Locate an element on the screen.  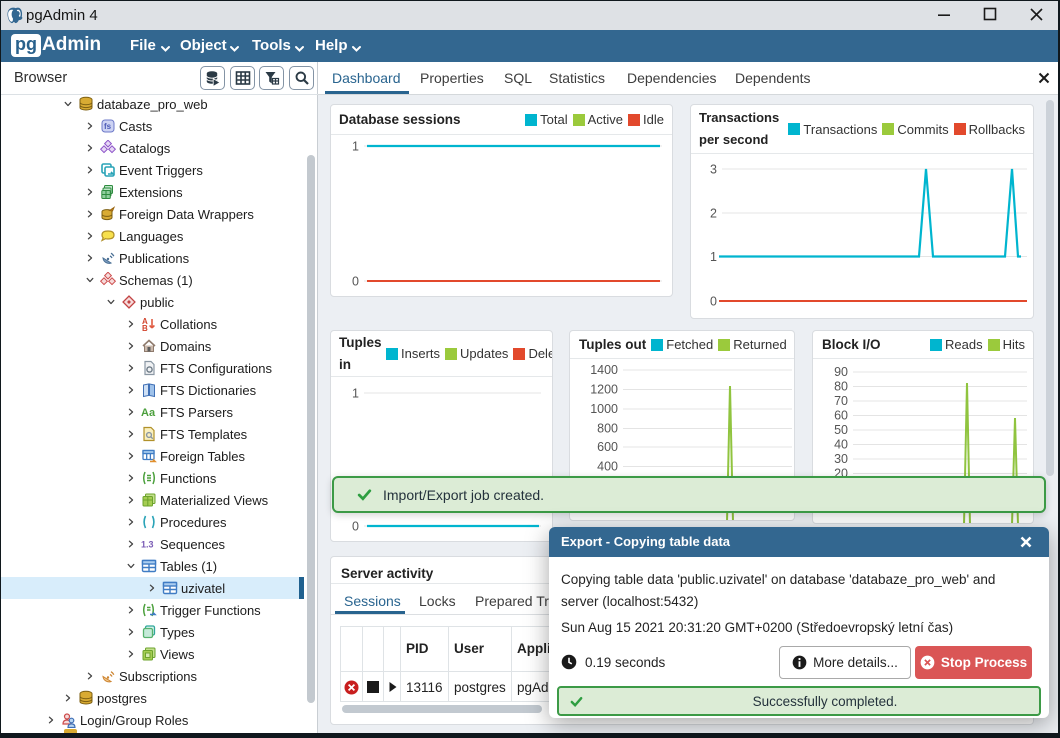
svg-text: 90 is located at coordinates (841, 372).